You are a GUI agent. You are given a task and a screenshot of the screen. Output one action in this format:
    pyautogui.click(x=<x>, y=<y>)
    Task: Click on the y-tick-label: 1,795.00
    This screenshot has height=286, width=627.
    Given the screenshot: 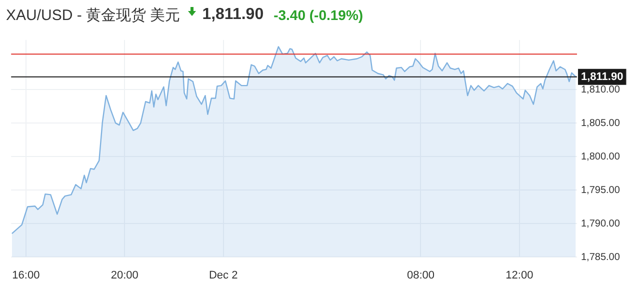 What is the action you would take?
    pyautogui.click(x=600, y=190)
    